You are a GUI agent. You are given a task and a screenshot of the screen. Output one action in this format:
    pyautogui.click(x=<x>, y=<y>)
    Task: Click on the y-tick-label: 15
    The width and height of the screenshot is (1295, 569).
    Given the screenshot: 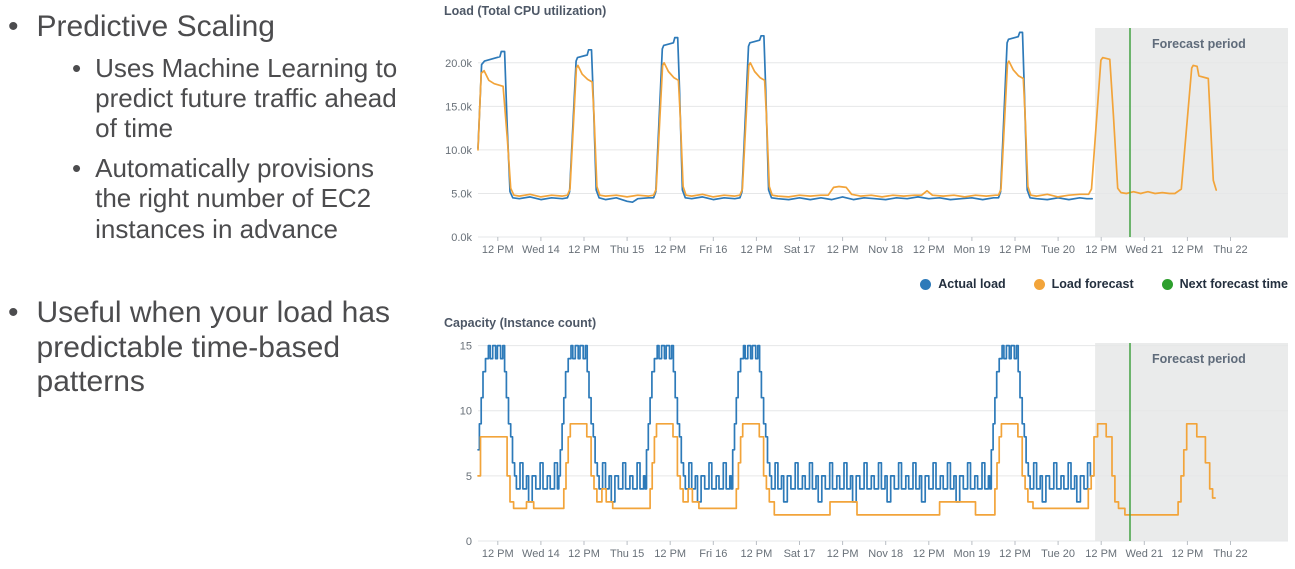 What is the action you would take?
    pyautogui.click(x=466, y=347)
    